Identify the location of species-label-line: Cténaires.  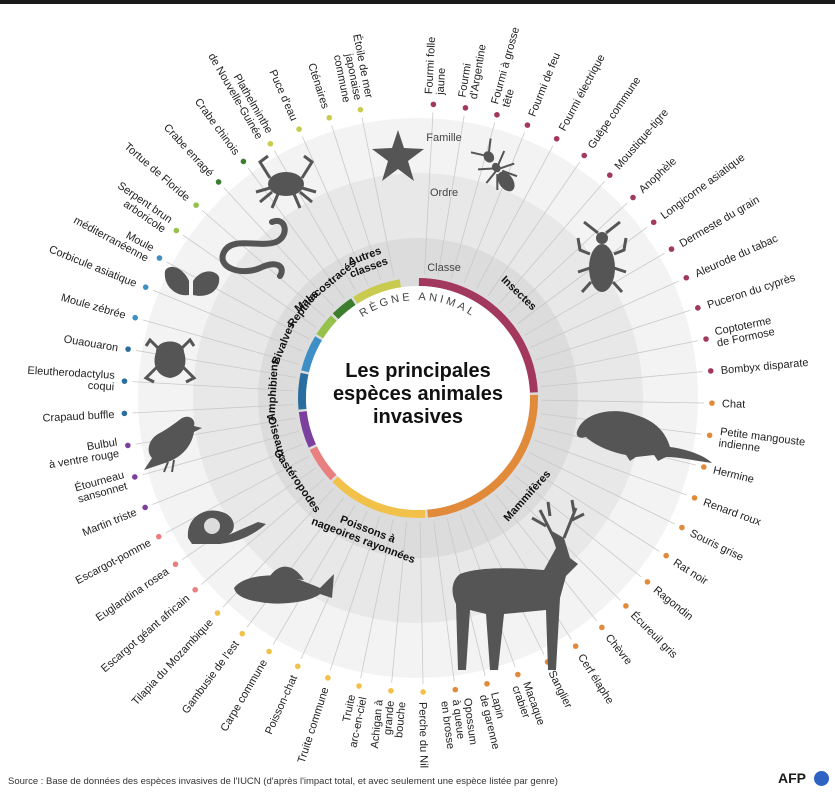
(318, 86).